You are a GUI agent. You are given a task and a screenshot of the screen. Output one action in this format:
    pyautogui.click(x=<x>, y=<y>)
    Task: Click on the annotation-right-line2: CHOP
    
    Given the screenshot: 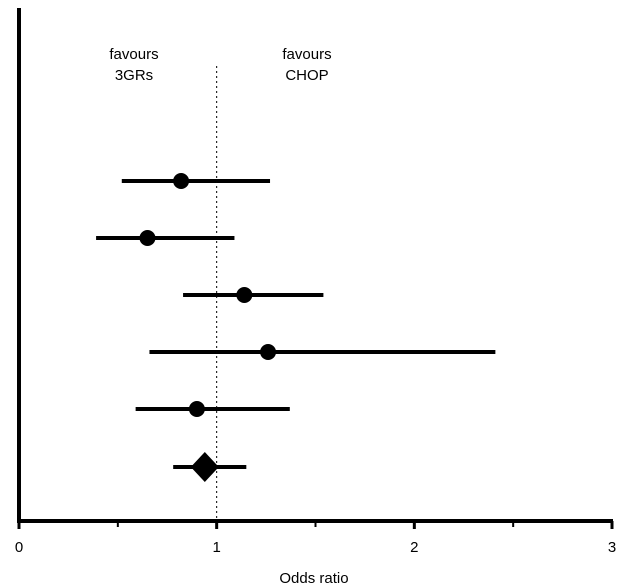 What is the action you would take?
    pyautogui.click(x=306, y=75)
    